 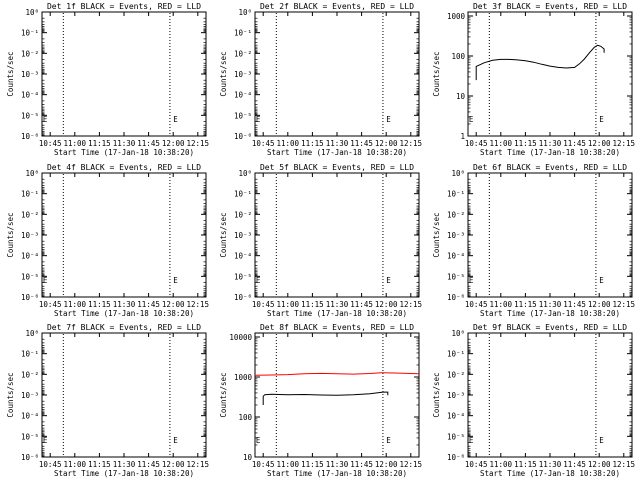 I want to click on series-line-events, so click(x=540, y=62).